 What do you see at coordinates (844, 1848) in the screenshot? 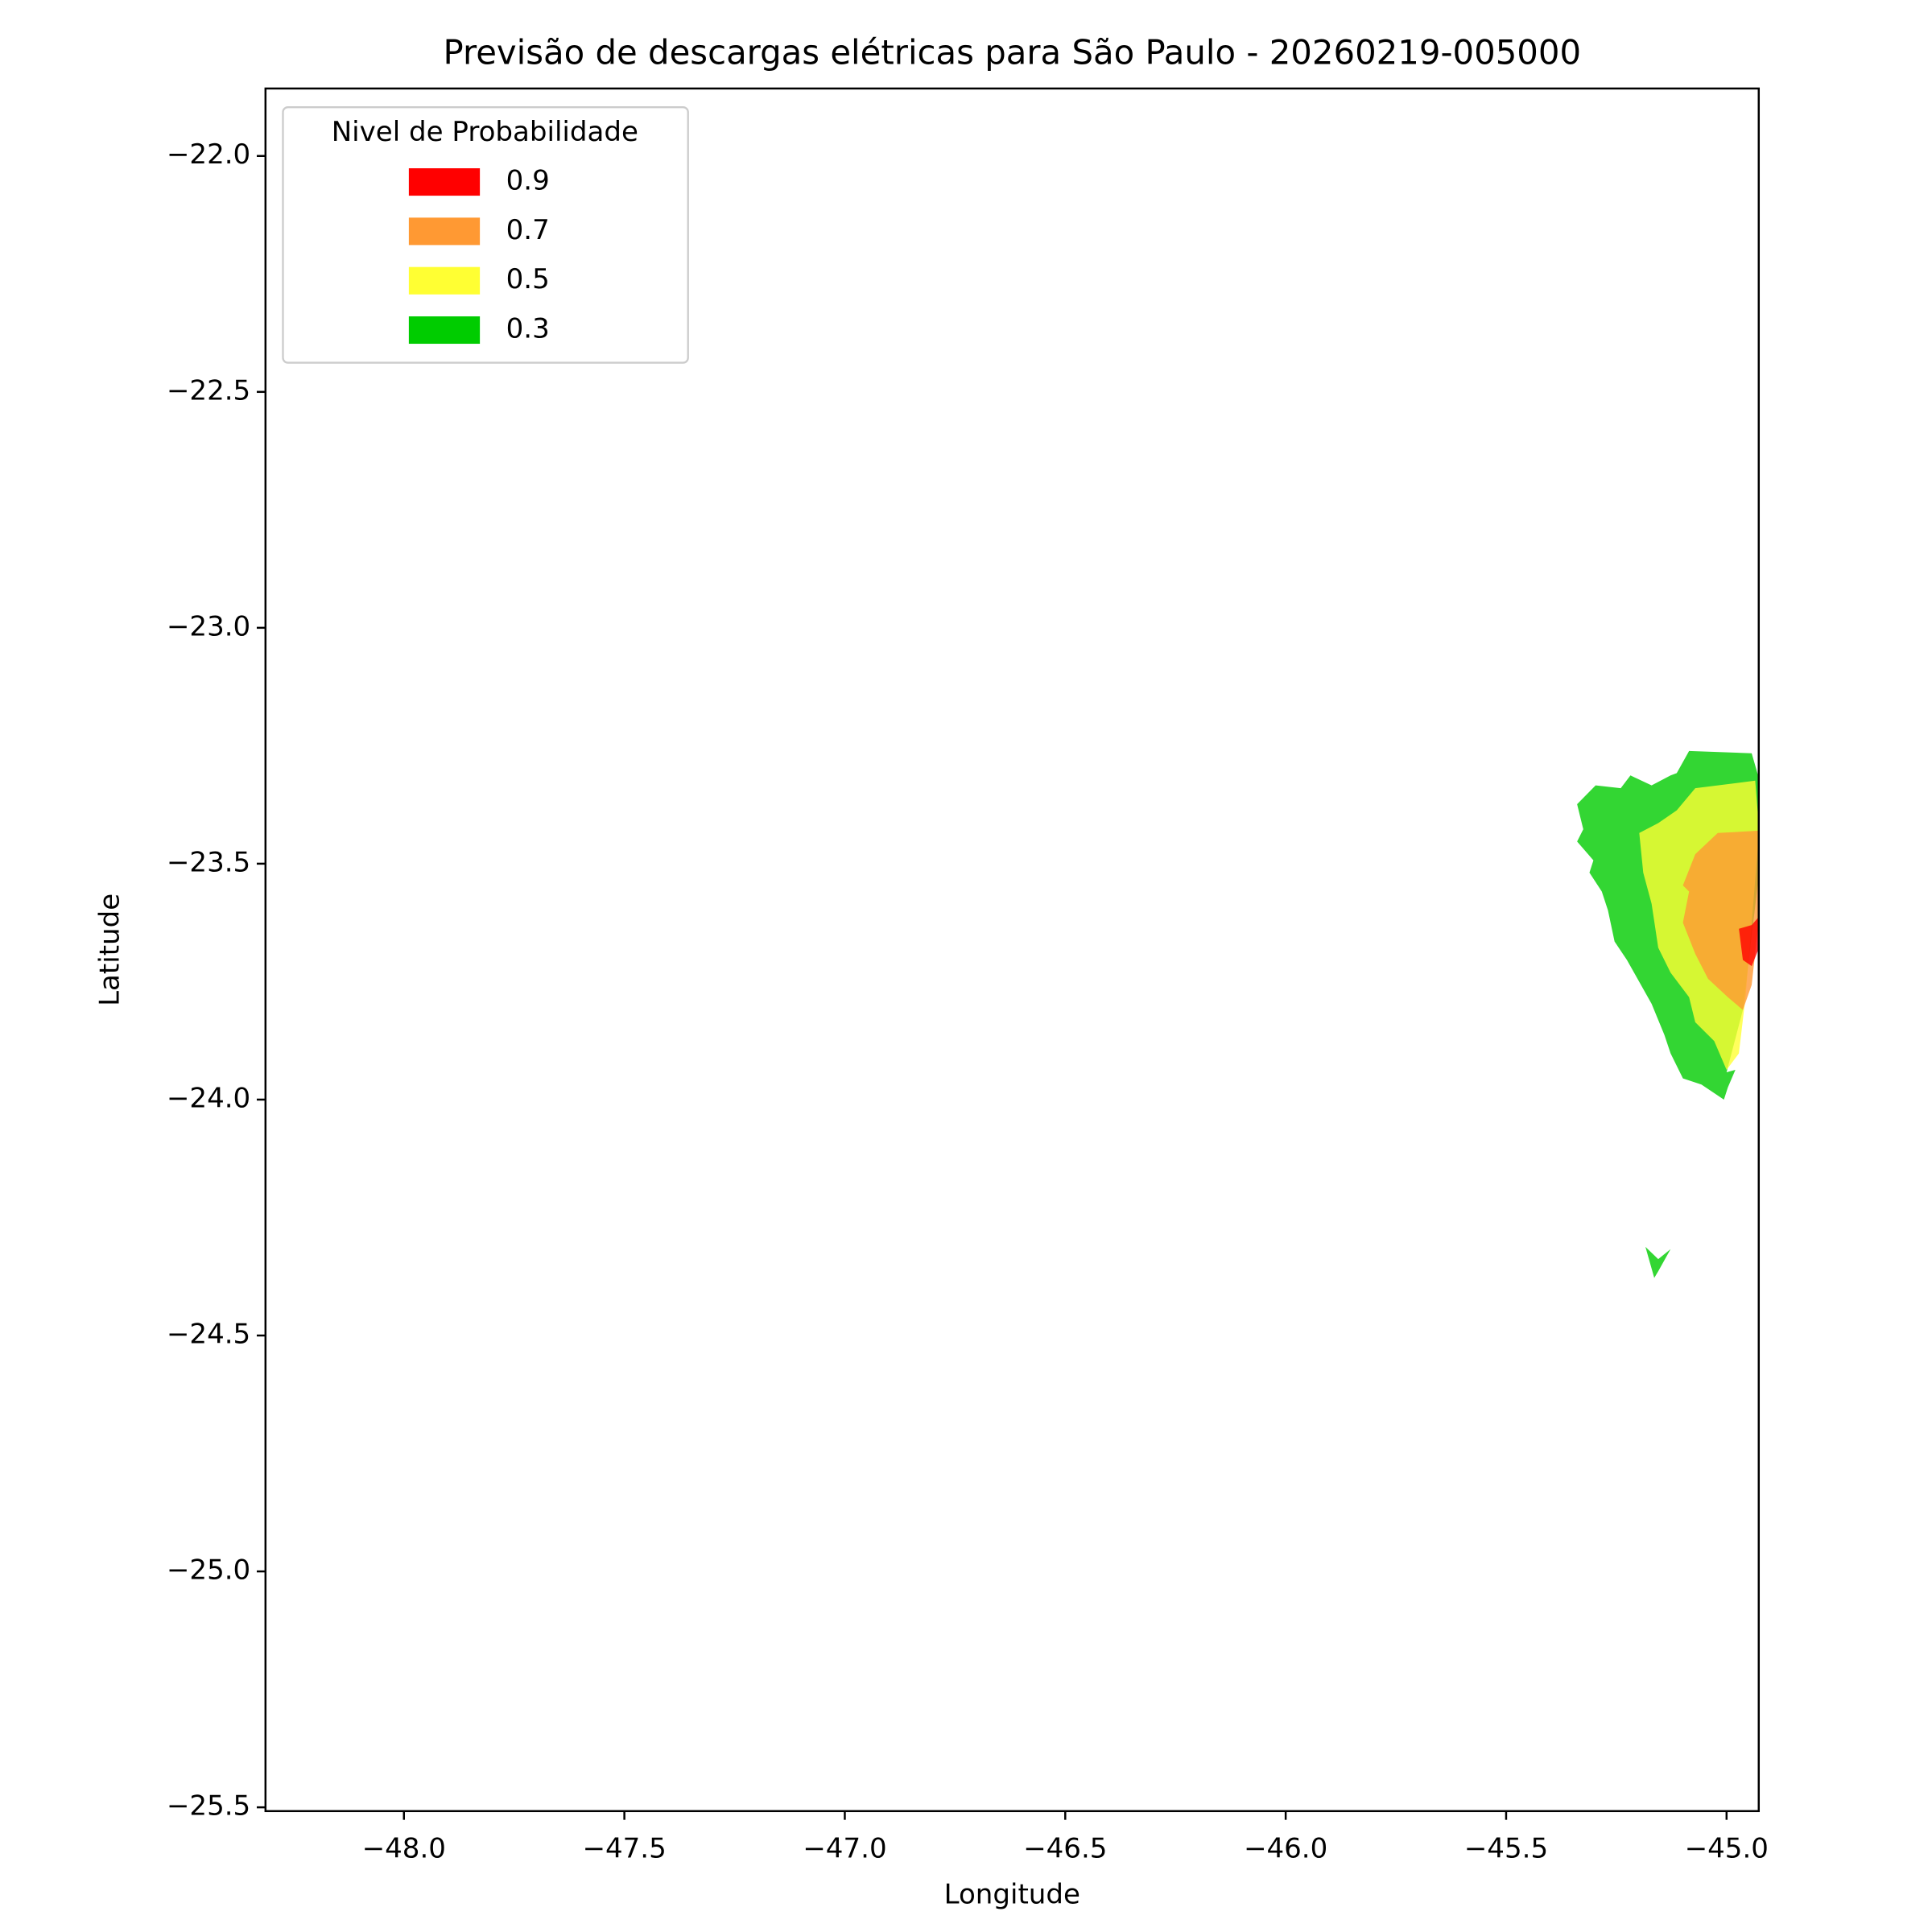
I see `x-tick-label: −47.0` at bounding box center [844, 1848].